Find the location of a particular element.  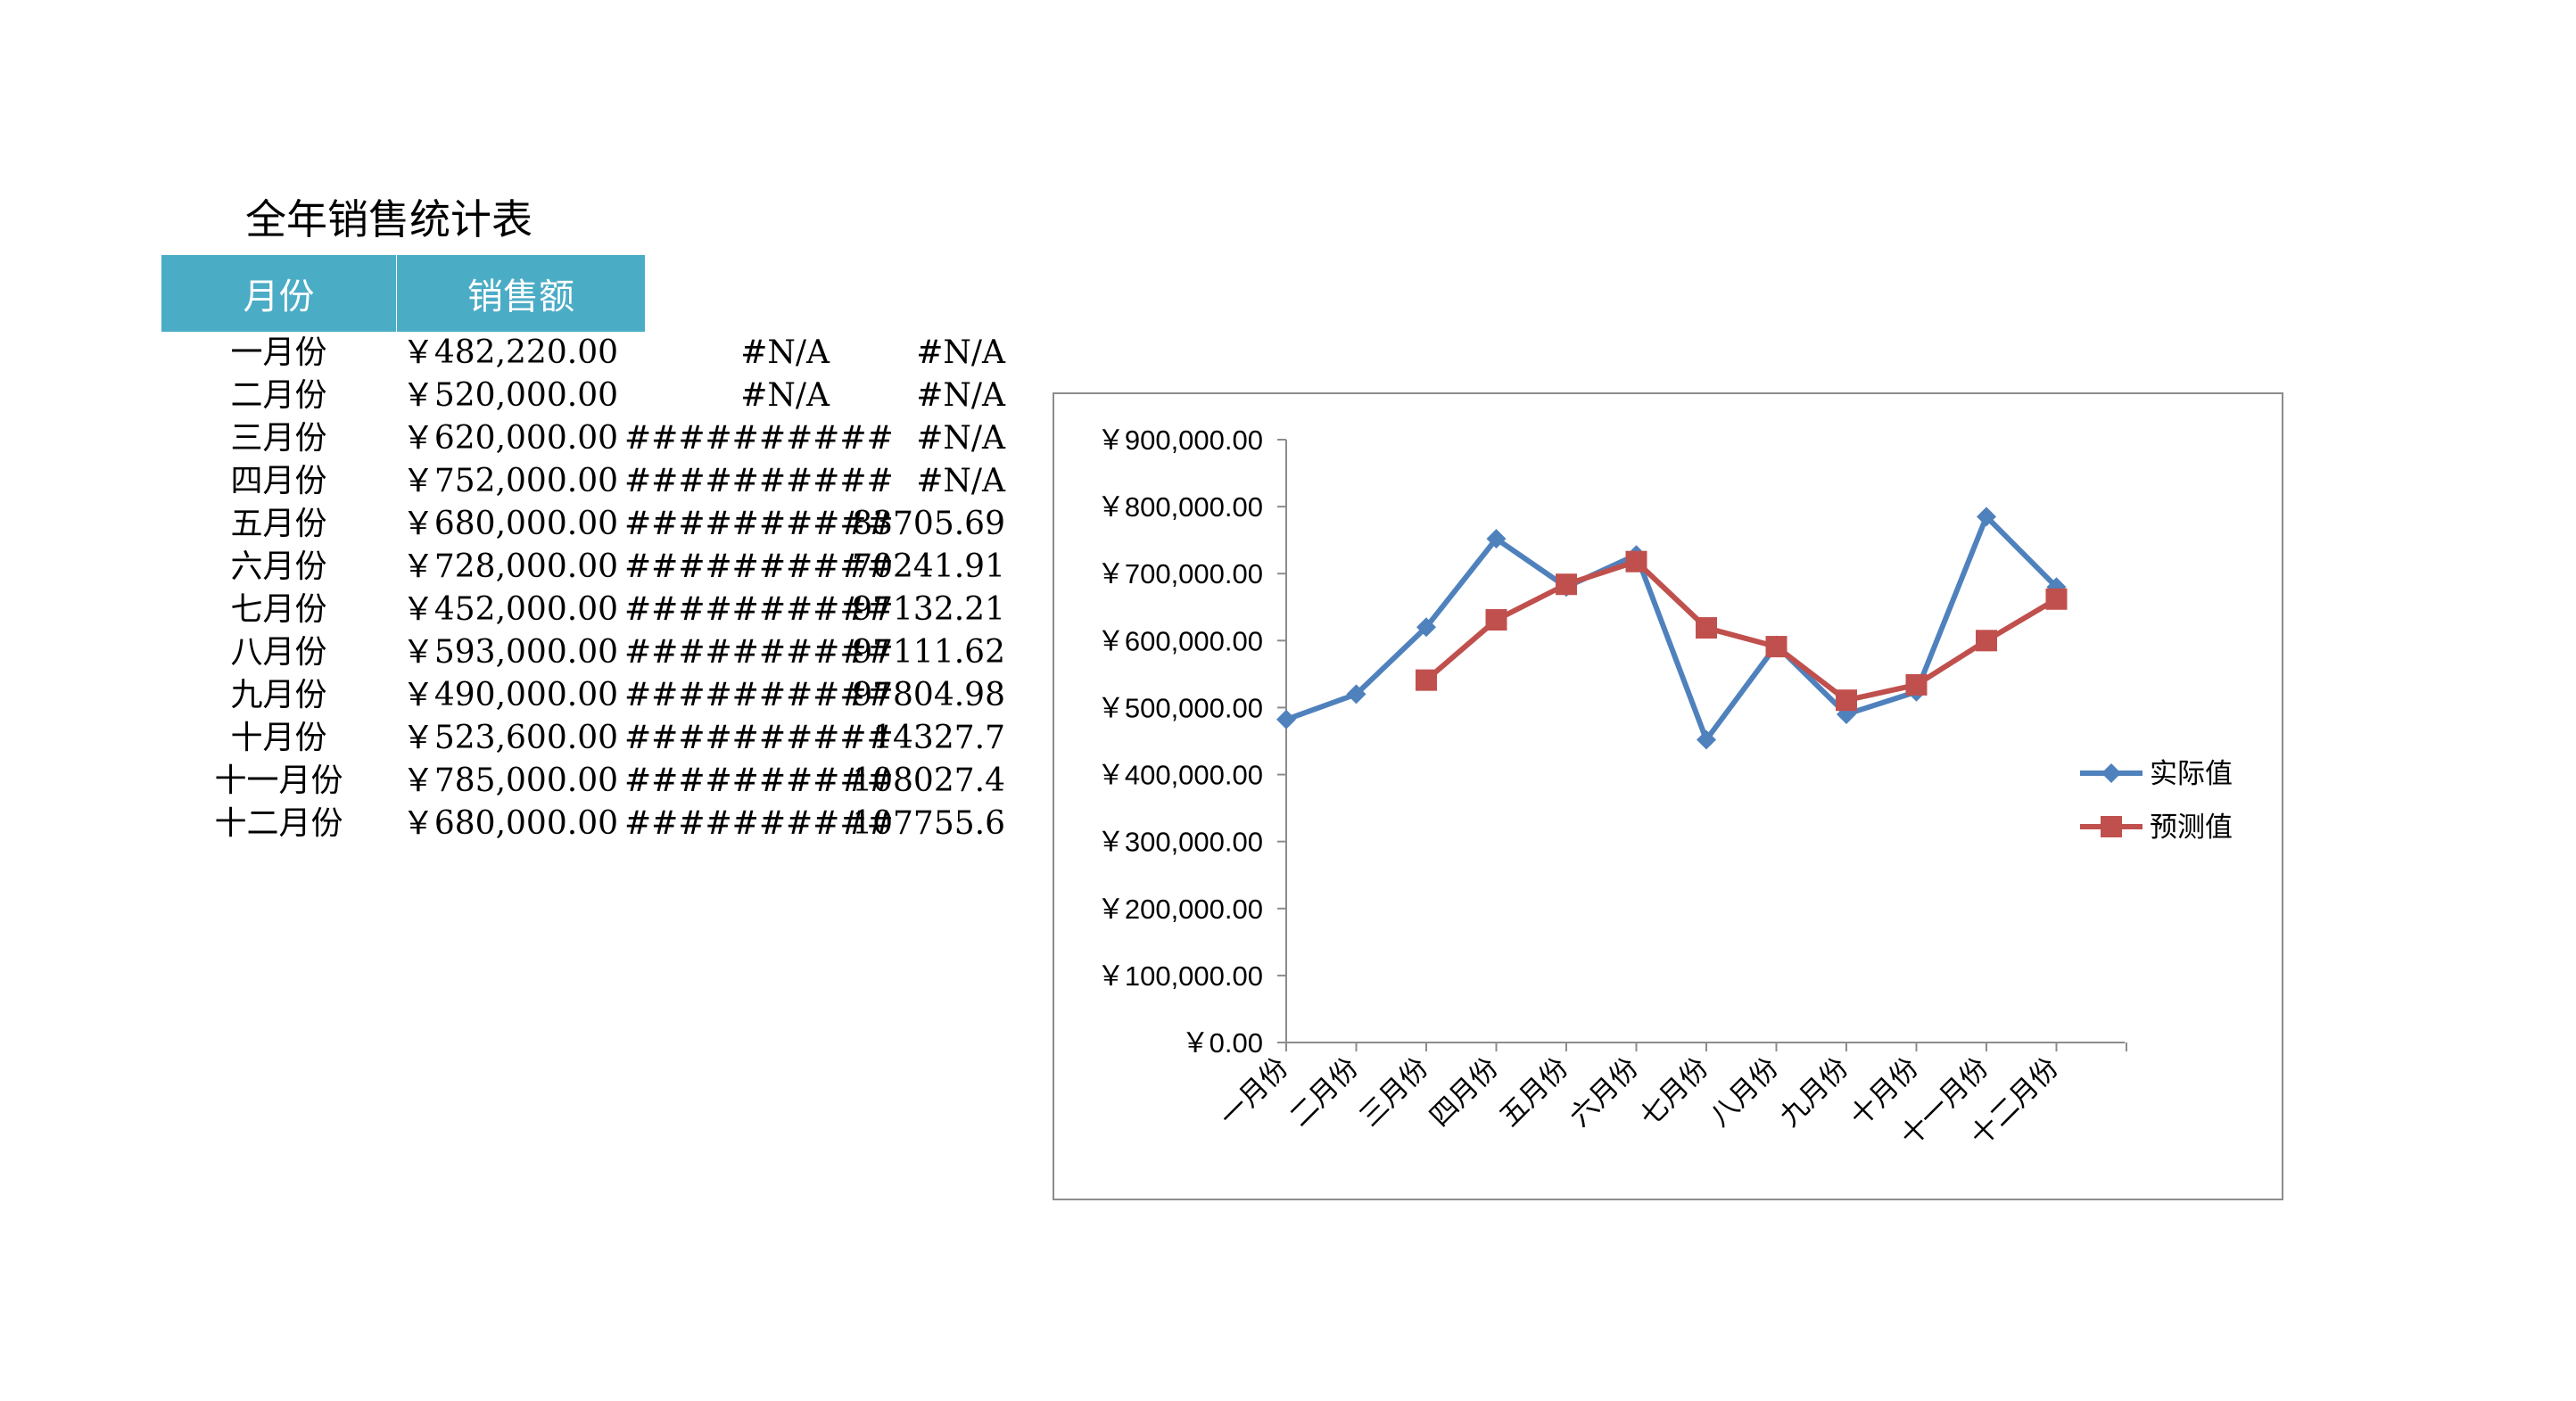

y-tick-label: ￥900,000.00 is located at coordinates (1180, 440).